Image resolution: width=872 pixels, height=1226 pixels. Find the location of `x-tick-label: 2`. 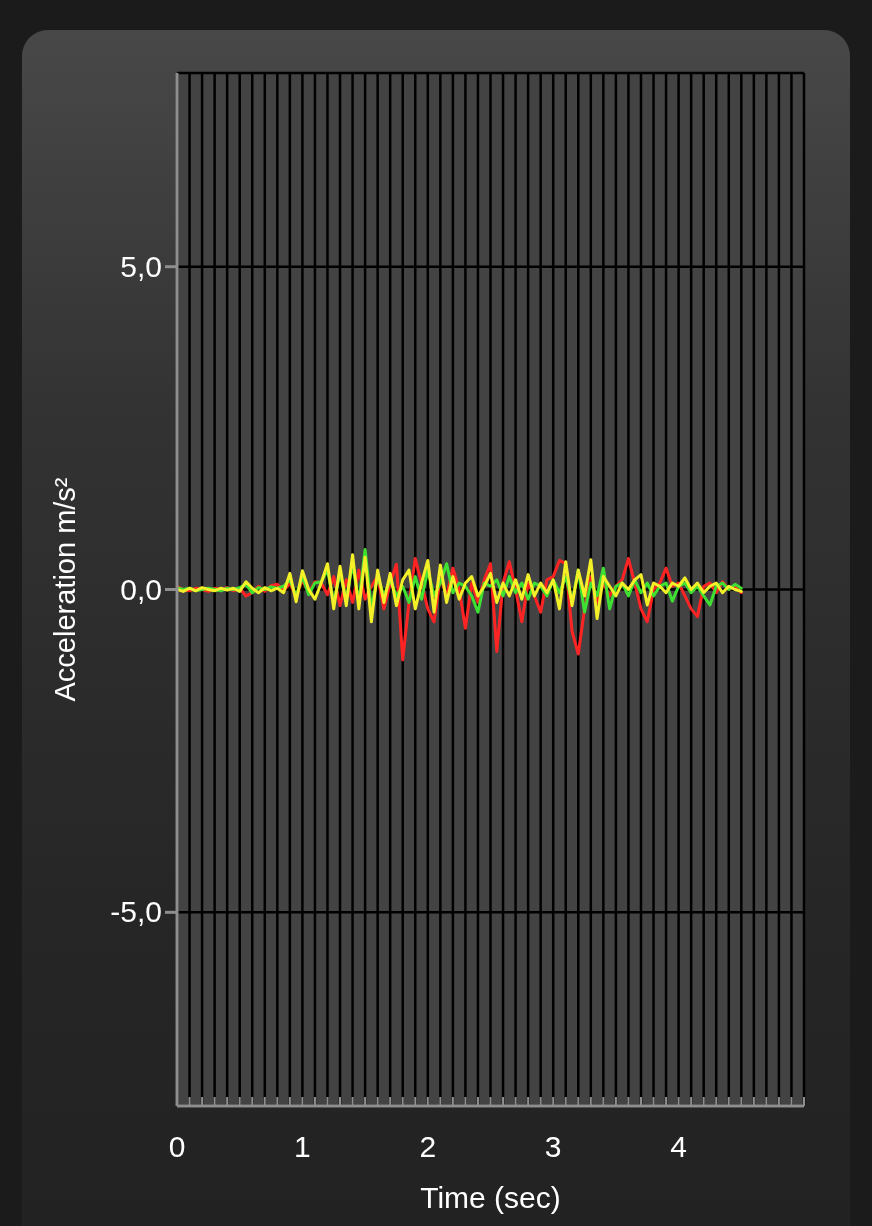

x-tick-label: 2 is located at coordinates (428, 1146).